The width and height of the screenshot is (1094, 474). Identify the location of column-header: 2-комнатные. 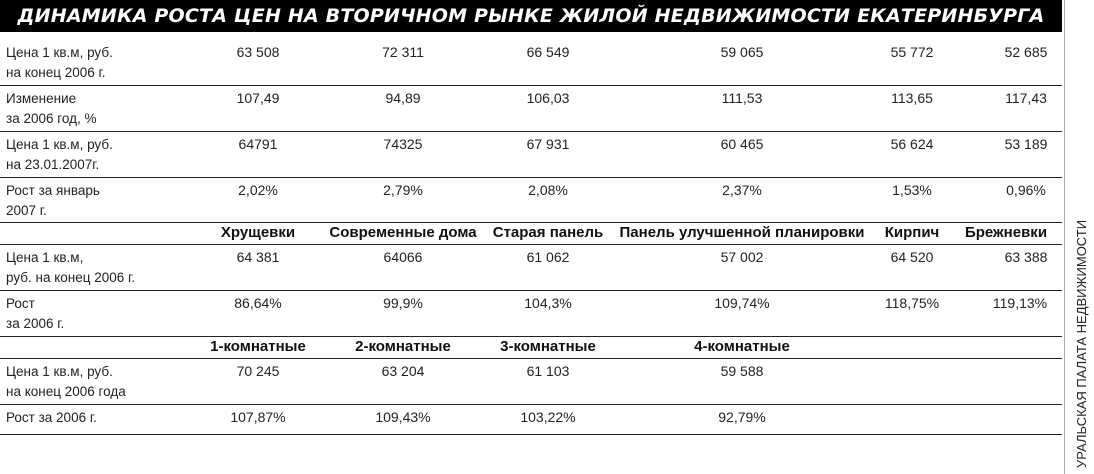
(403, 346).